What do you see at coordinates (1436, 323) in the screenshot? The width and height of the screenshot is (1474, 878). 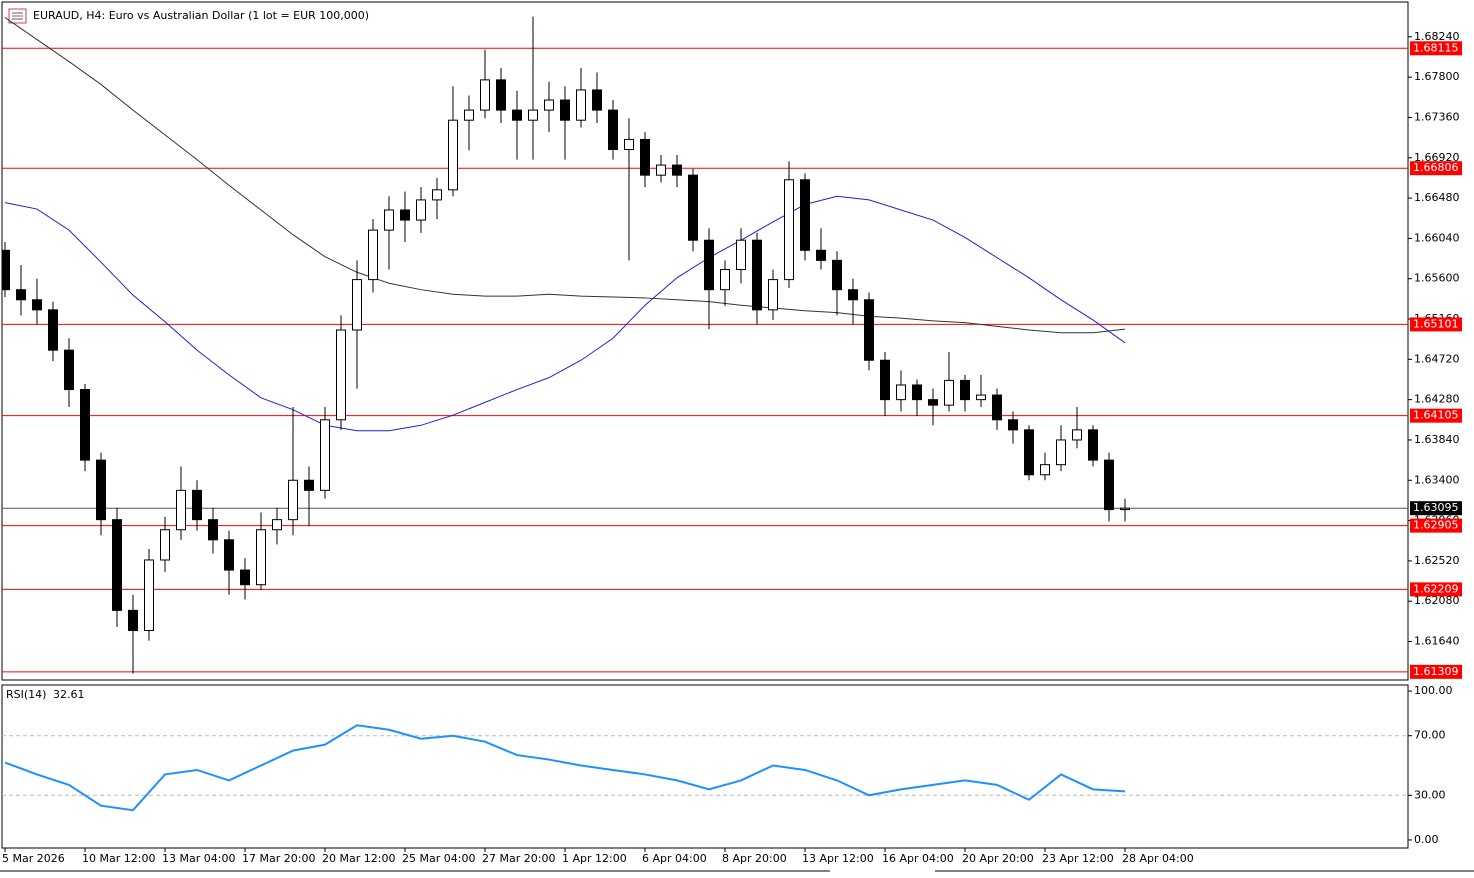 I see `level-label: 1.65101` at bounding box center [1436, 323].